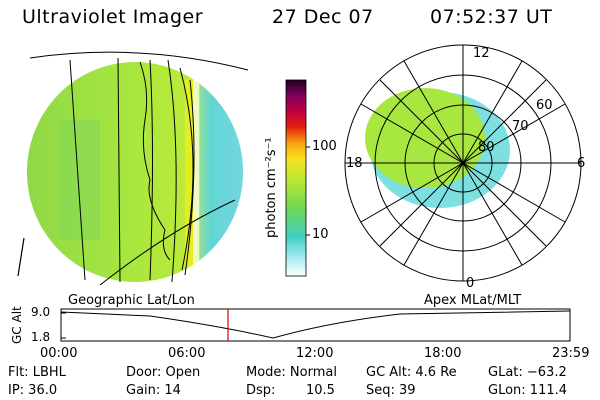  I want to click on xtick-label-3: 18:00, so click(443, 353).